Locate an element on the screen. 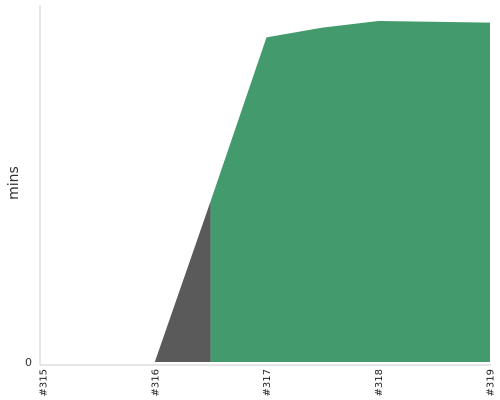  x-tick-label: #317 is located at coordinates (267, 382).